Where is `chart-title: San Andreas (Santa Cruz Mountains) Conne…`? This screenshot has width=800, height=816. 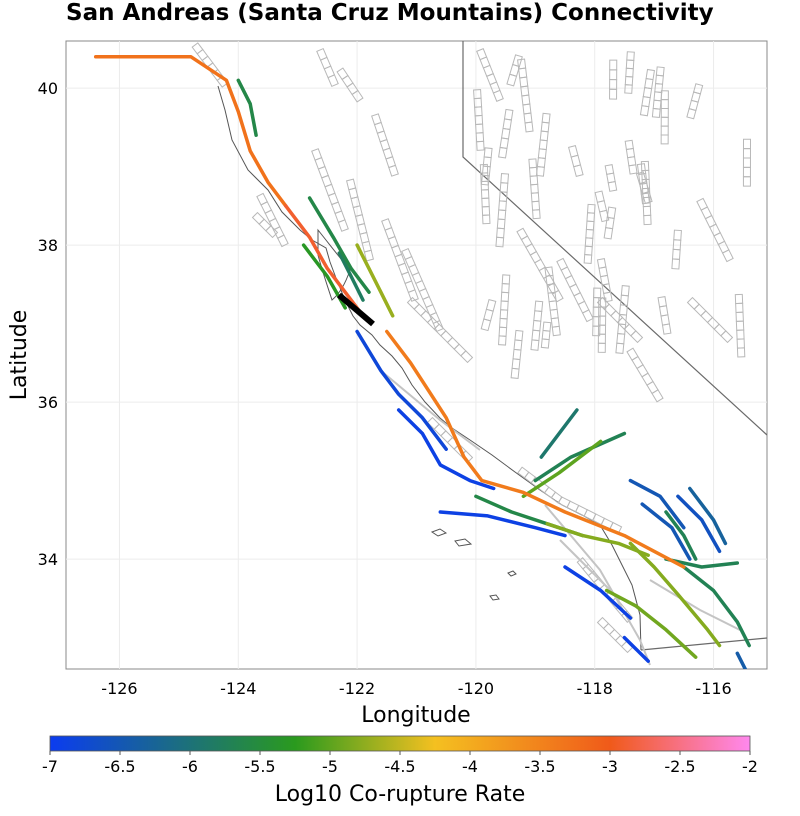
chart-title: San Andreas (Santa Cruz Mountains) Conne… is located at coordinates (390, 13).